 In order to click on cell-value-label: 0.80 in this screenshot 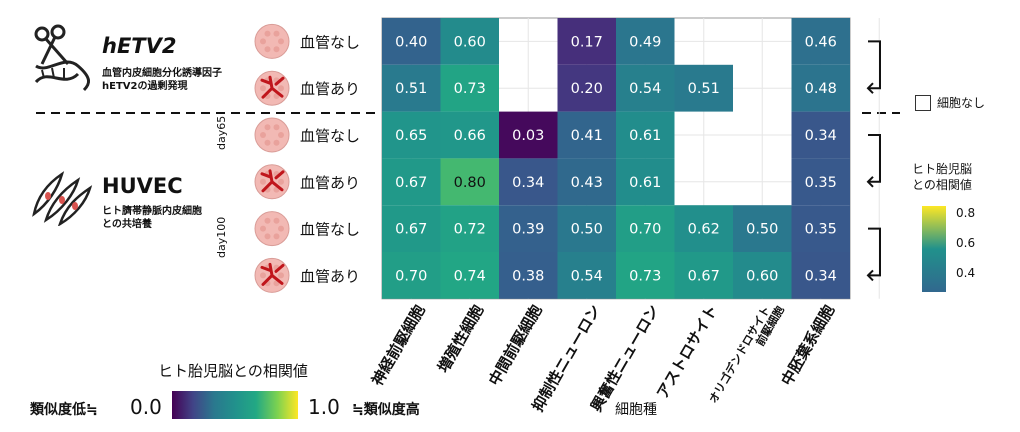, I will do `click(470, 183)`.